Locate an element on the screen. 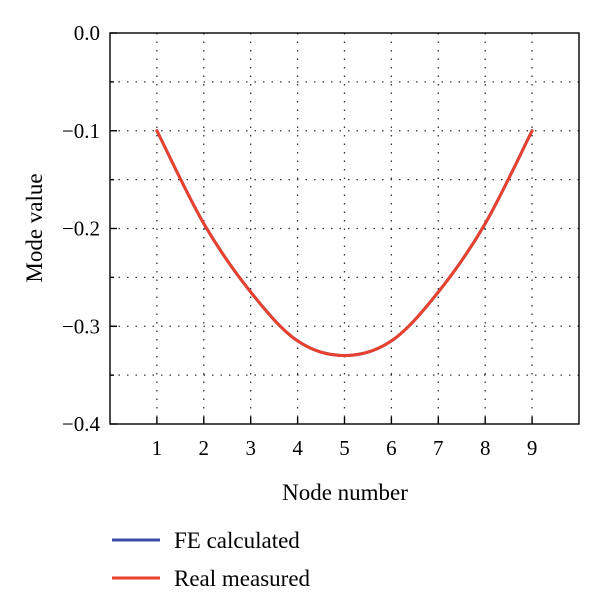 The height and width of the screenshot is (608, 600). x-tick-label: 4 is located at coordinates (297, 448).